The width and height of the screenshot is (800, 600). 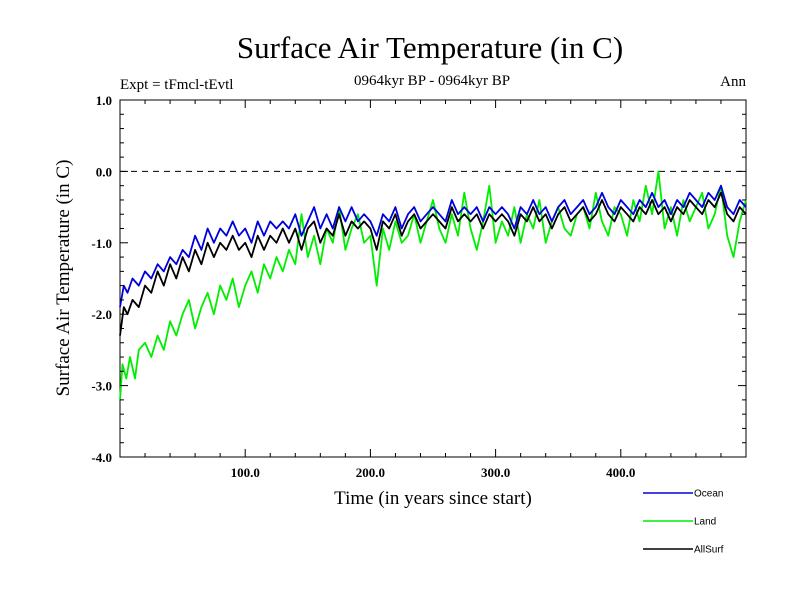 What do you see at coordinates (370, 472) in the screenshot?
I see `x-tick-label: 200.0` at bounding box center [370, 472].